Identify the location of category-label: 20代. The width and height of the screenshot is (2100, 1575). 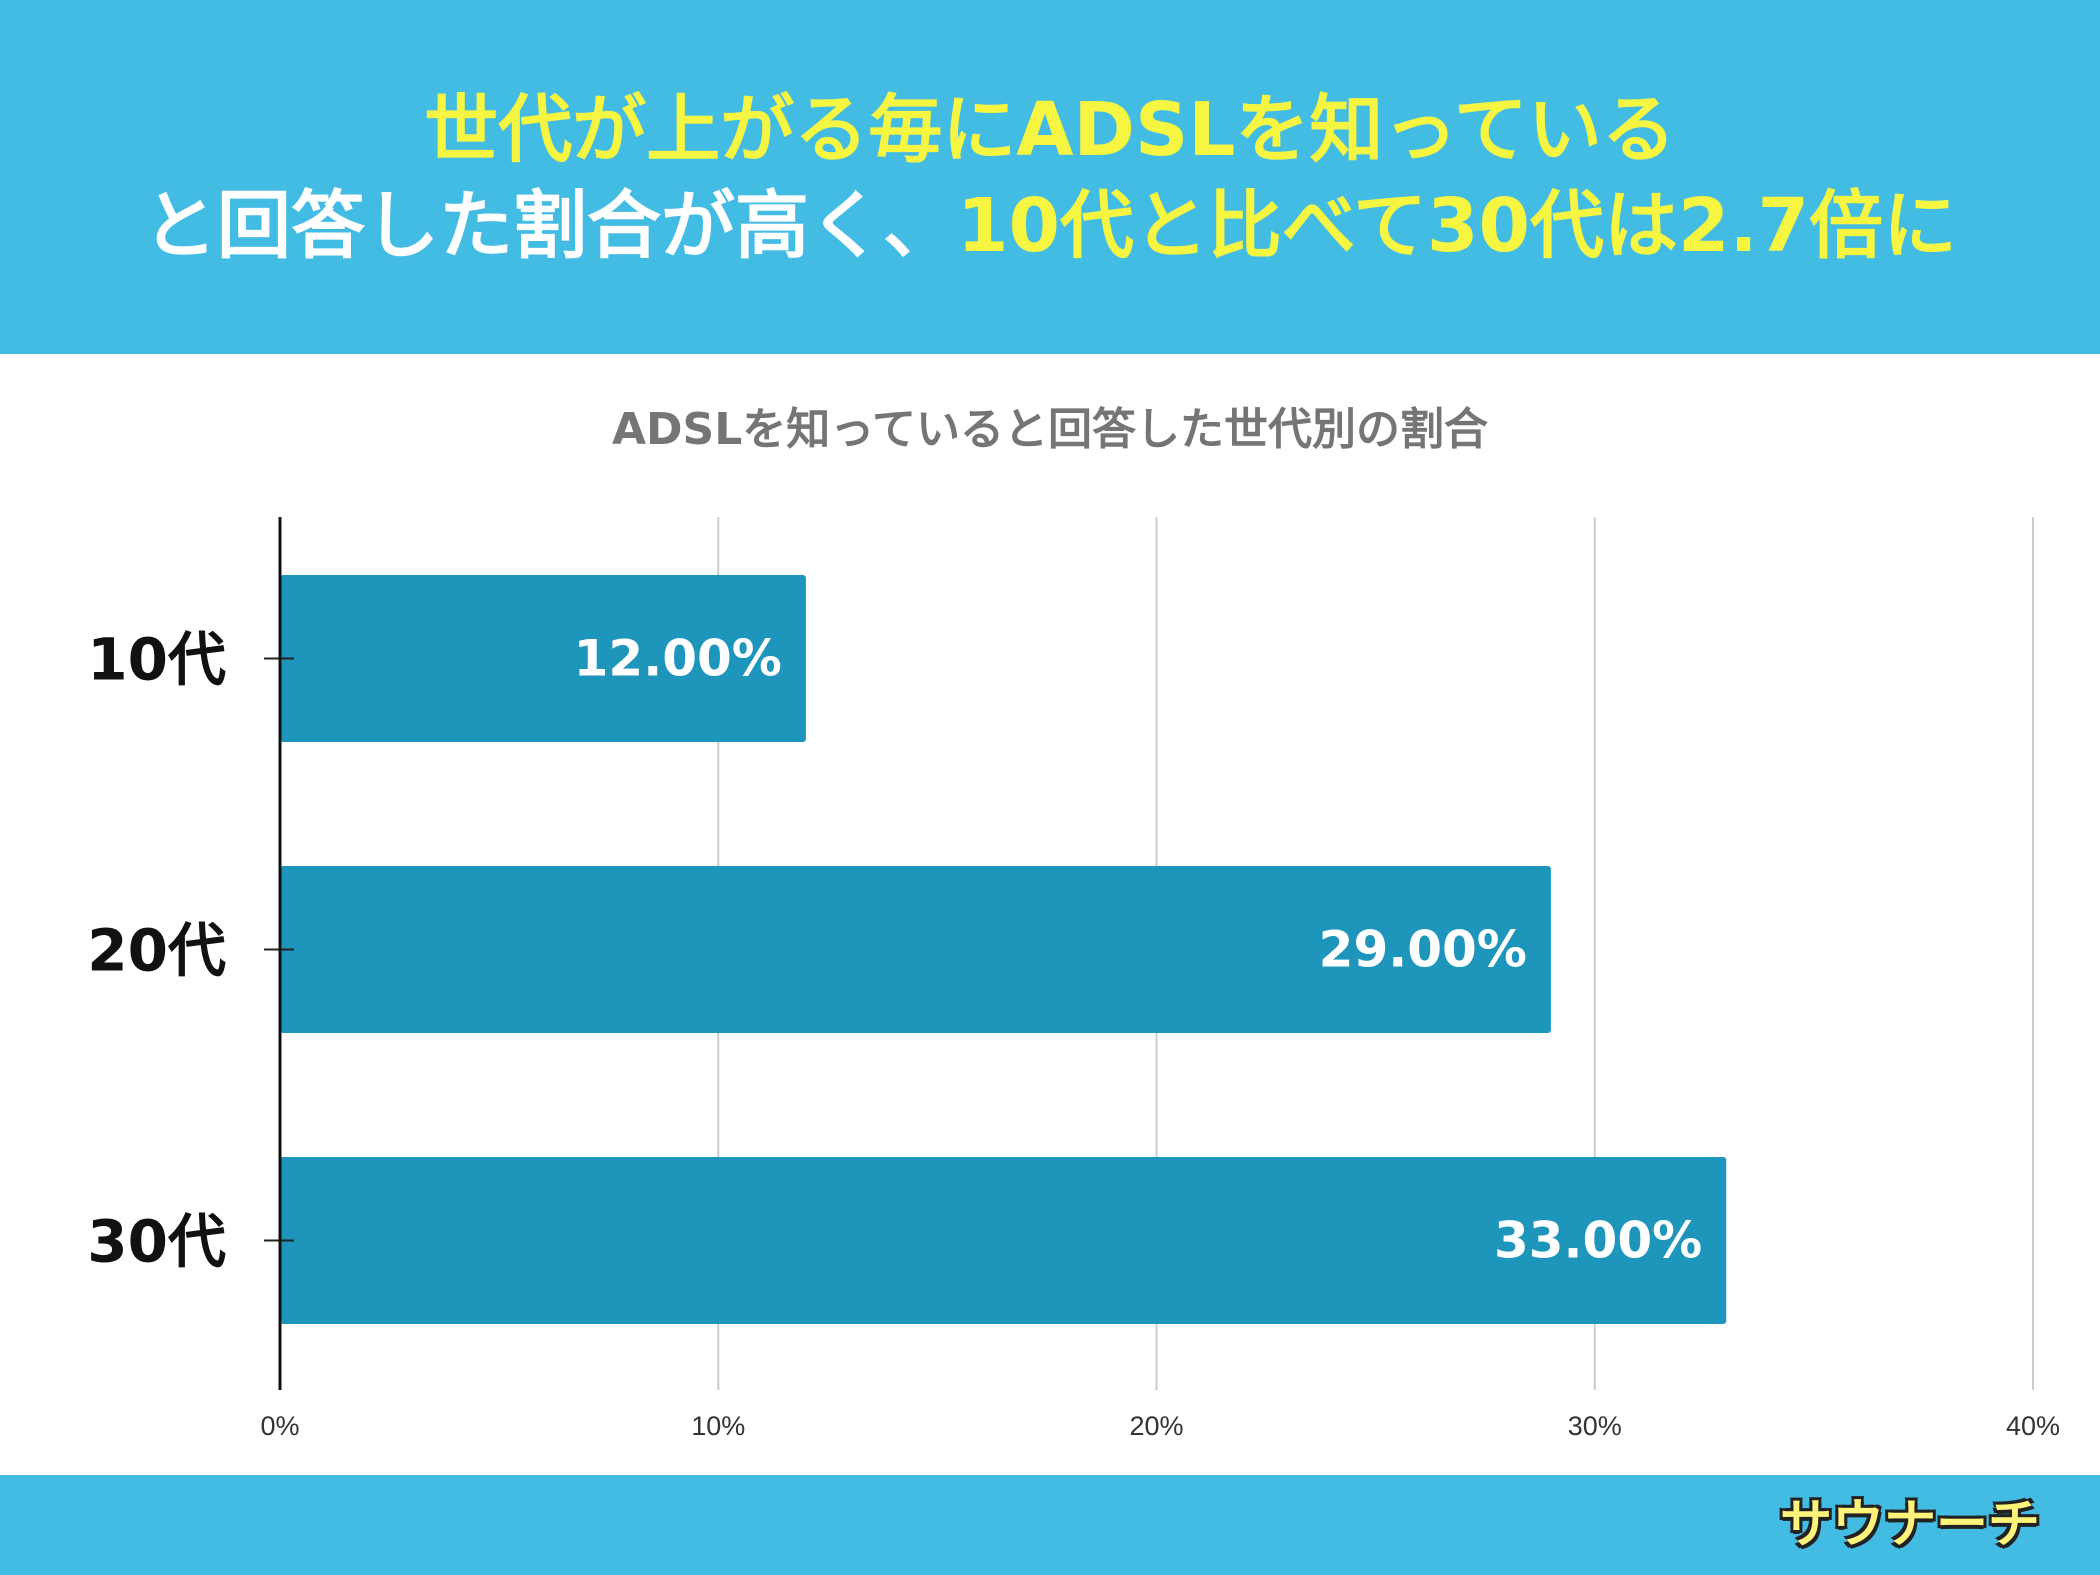
(156, 951).